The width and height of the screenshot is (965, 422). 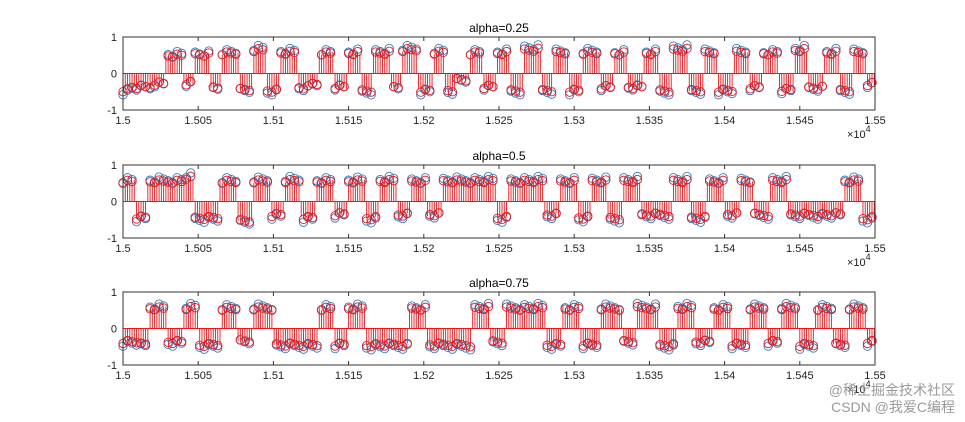 What do you see at coordinates (800, 249) in the screenshot?
I see `x-tick-label: 1.545` at bounding box center [800, 249].